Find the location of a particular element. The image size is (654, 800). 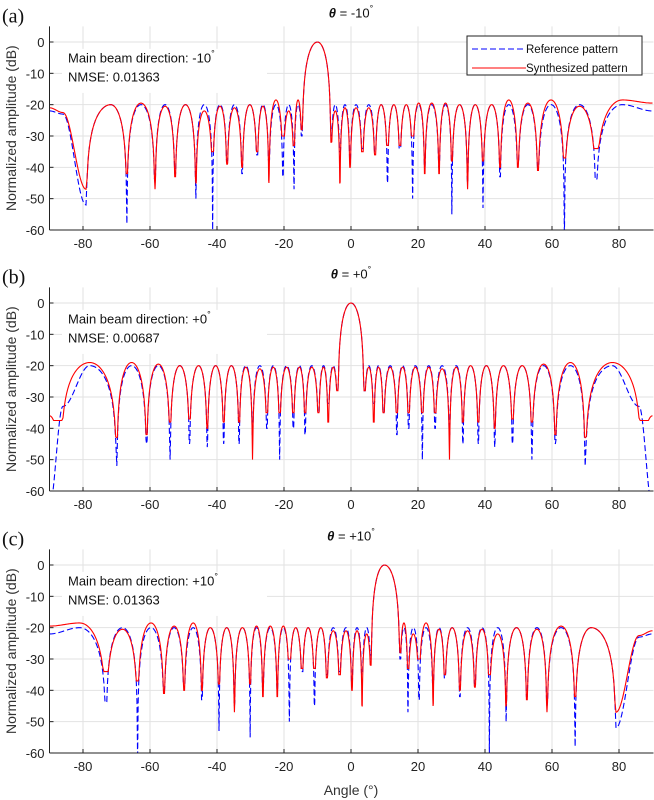

title-value: = +0 is located at coordinates (353, 273).